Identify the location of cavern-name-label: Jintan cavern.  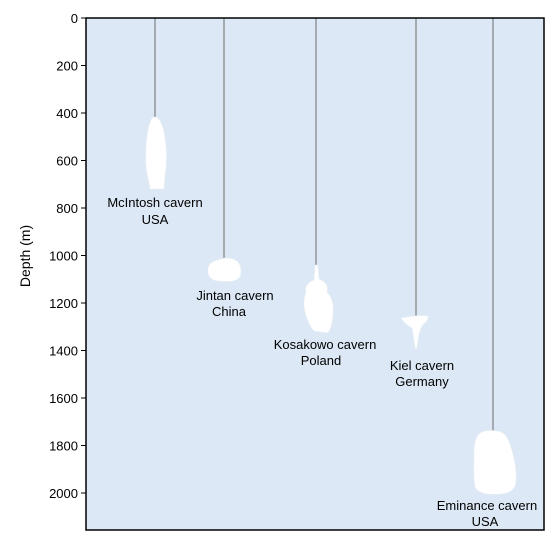
(234, 295).